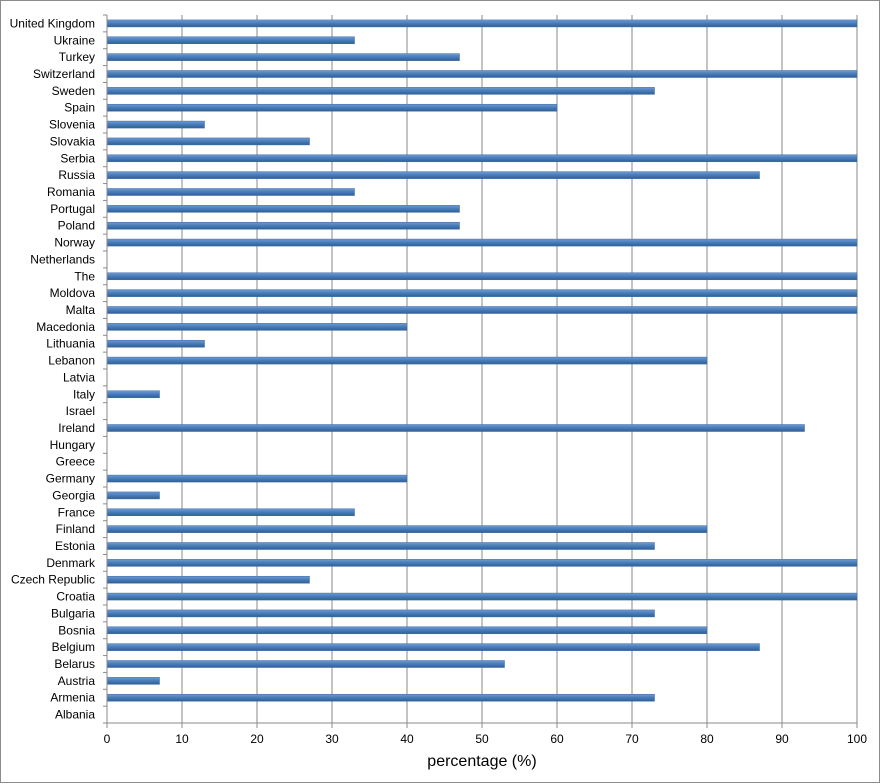 The width and height of the screenshot is (880, 784). Describe the element at coordinates (76, 462) in the screenshot. I see `category-label: Greece` at that location.